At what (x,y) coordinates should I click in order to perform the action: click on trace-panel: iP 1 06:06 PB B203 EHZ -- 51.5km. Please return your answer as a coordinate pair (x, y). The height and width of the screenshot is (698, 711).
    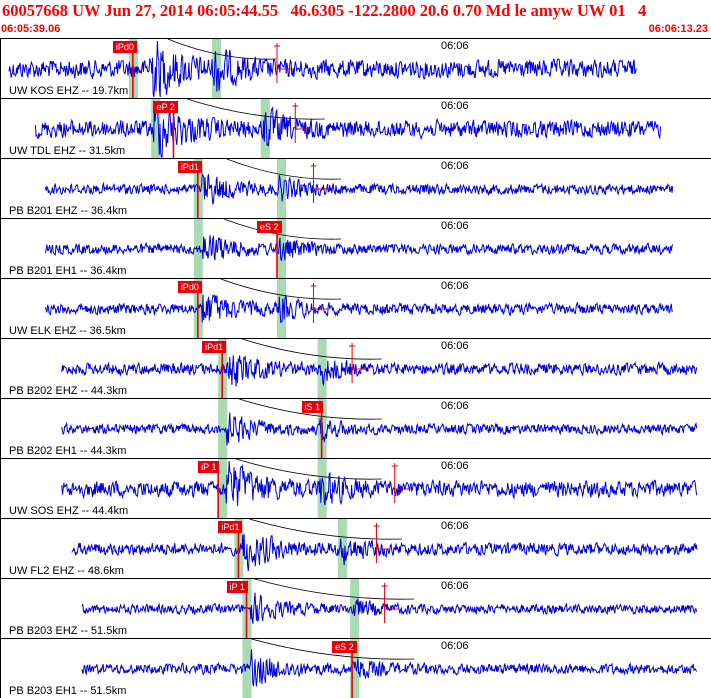
    Looking at the image, I should click on (355, 608).